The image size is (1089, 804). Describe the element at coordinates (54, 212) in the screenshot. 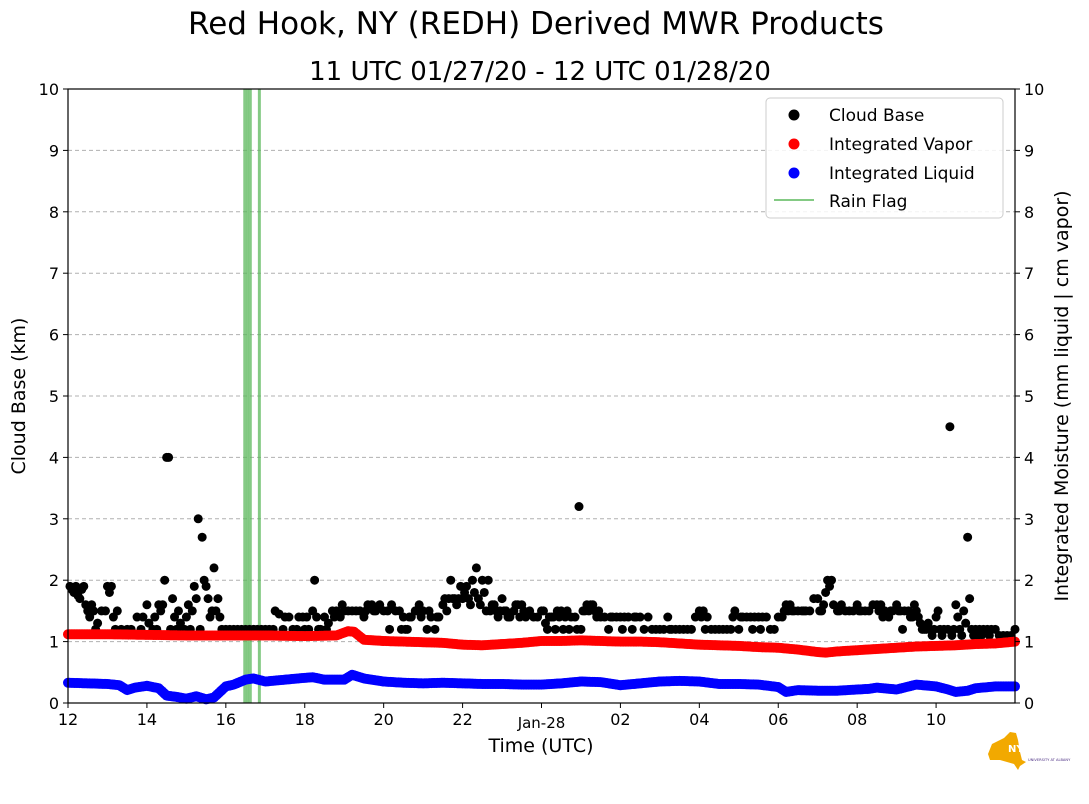

I see `y-tick-label-left: 8` at that location.